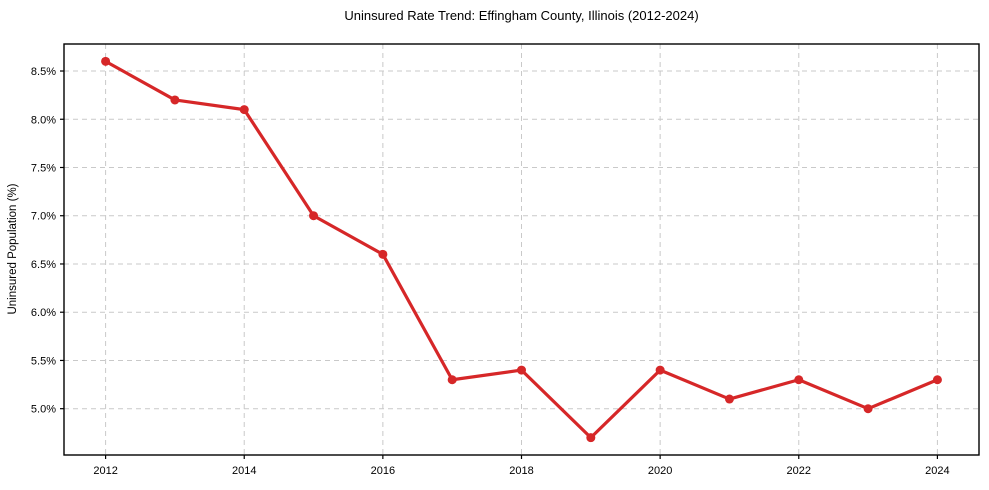 Image resolution: width=989 pixels, height=490 pixels. Describe the element at coordinates (660, 471) in the screenshot. I see `x-tick-label: 2020` at that location.